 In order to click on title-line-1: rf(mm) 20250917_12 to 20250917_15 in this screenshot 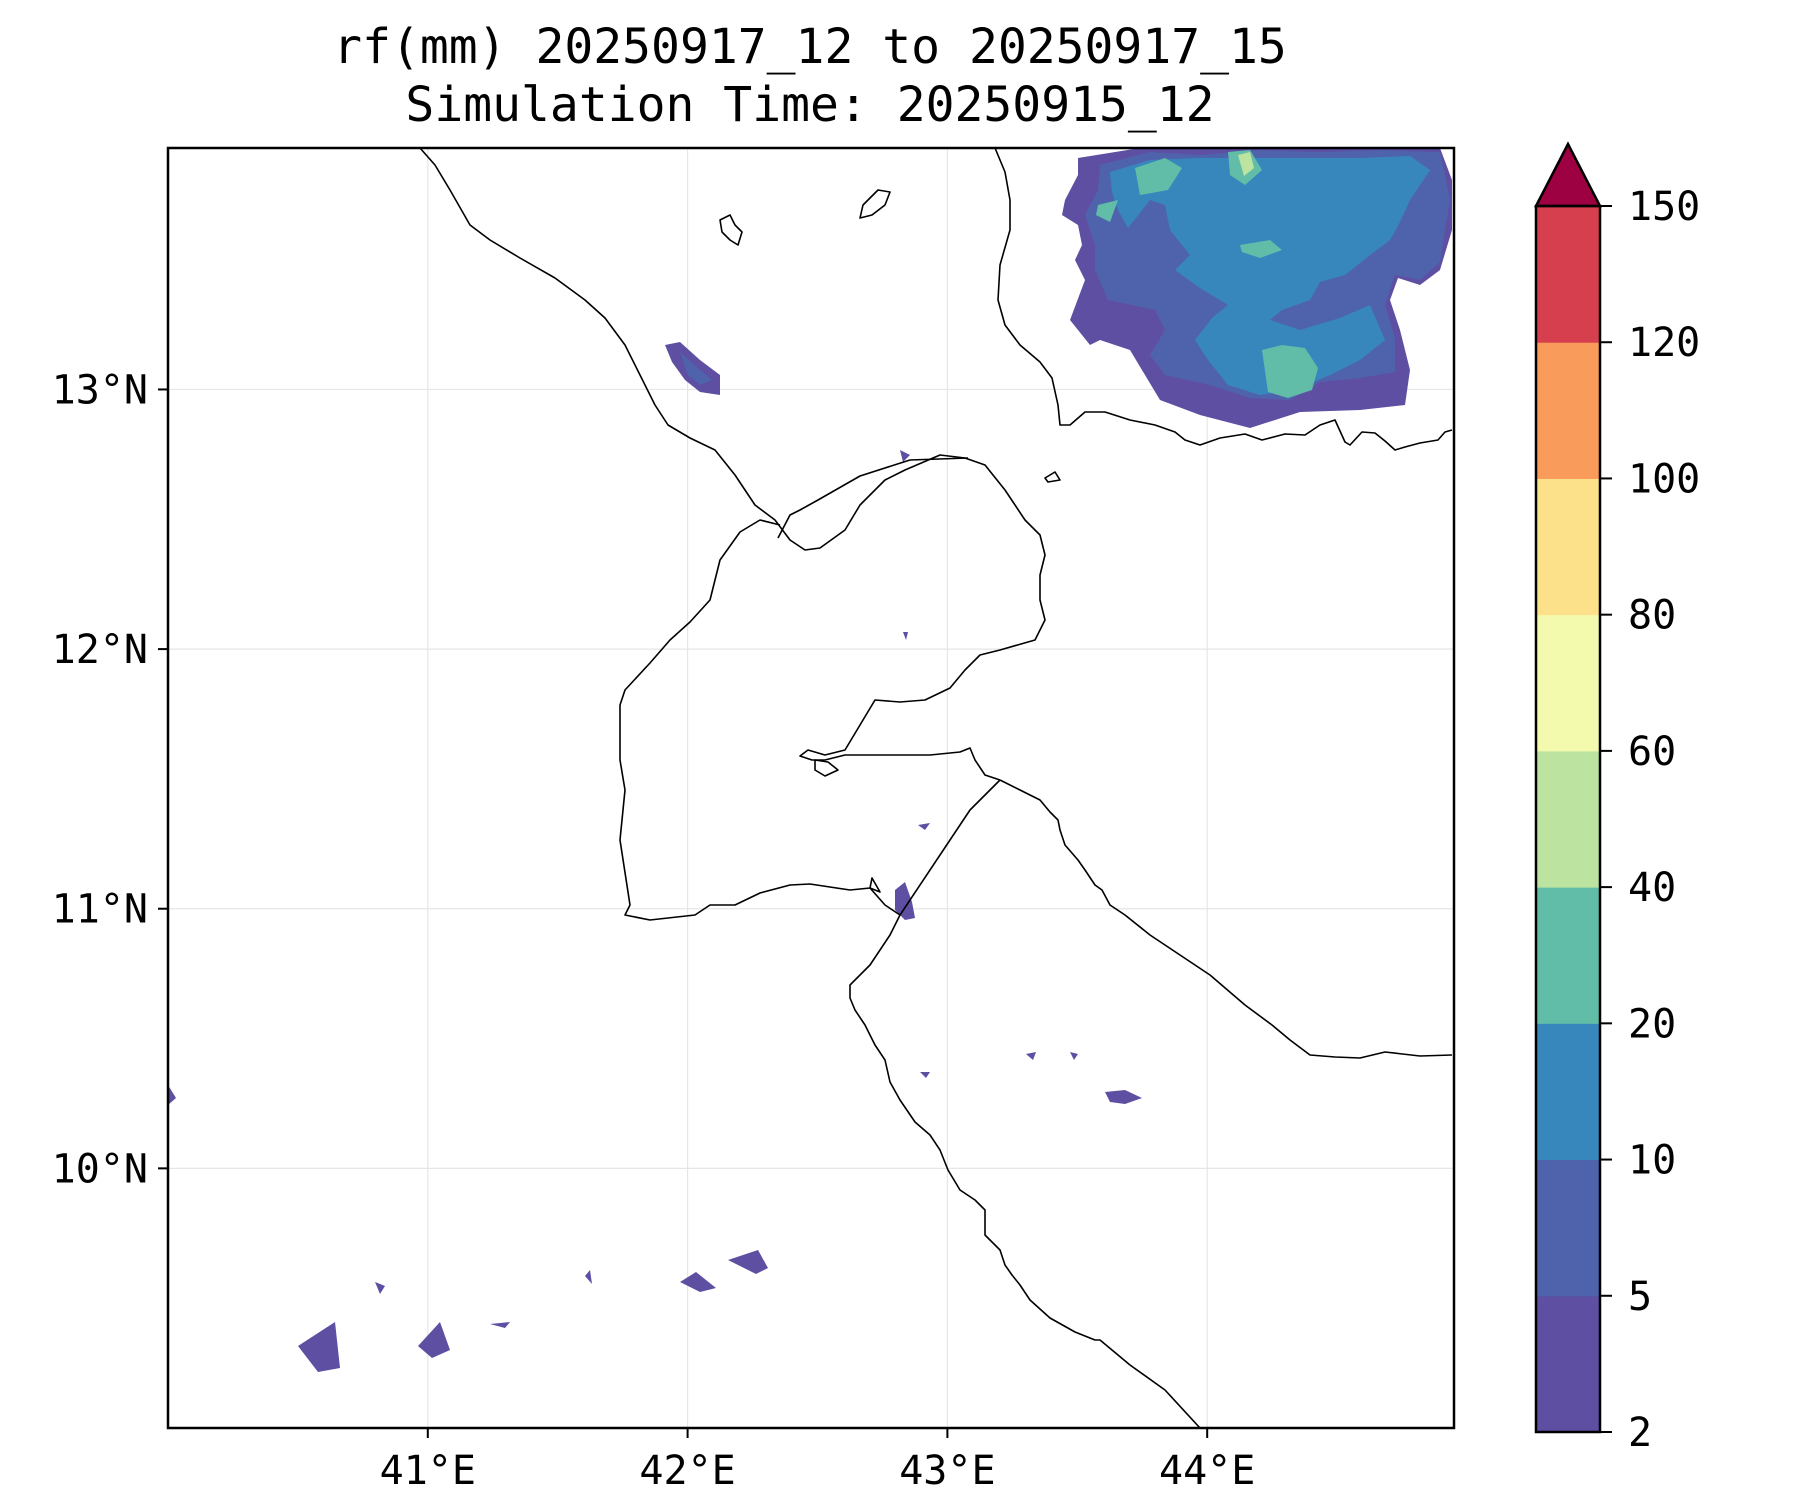, I will do `click(810, 47)`.